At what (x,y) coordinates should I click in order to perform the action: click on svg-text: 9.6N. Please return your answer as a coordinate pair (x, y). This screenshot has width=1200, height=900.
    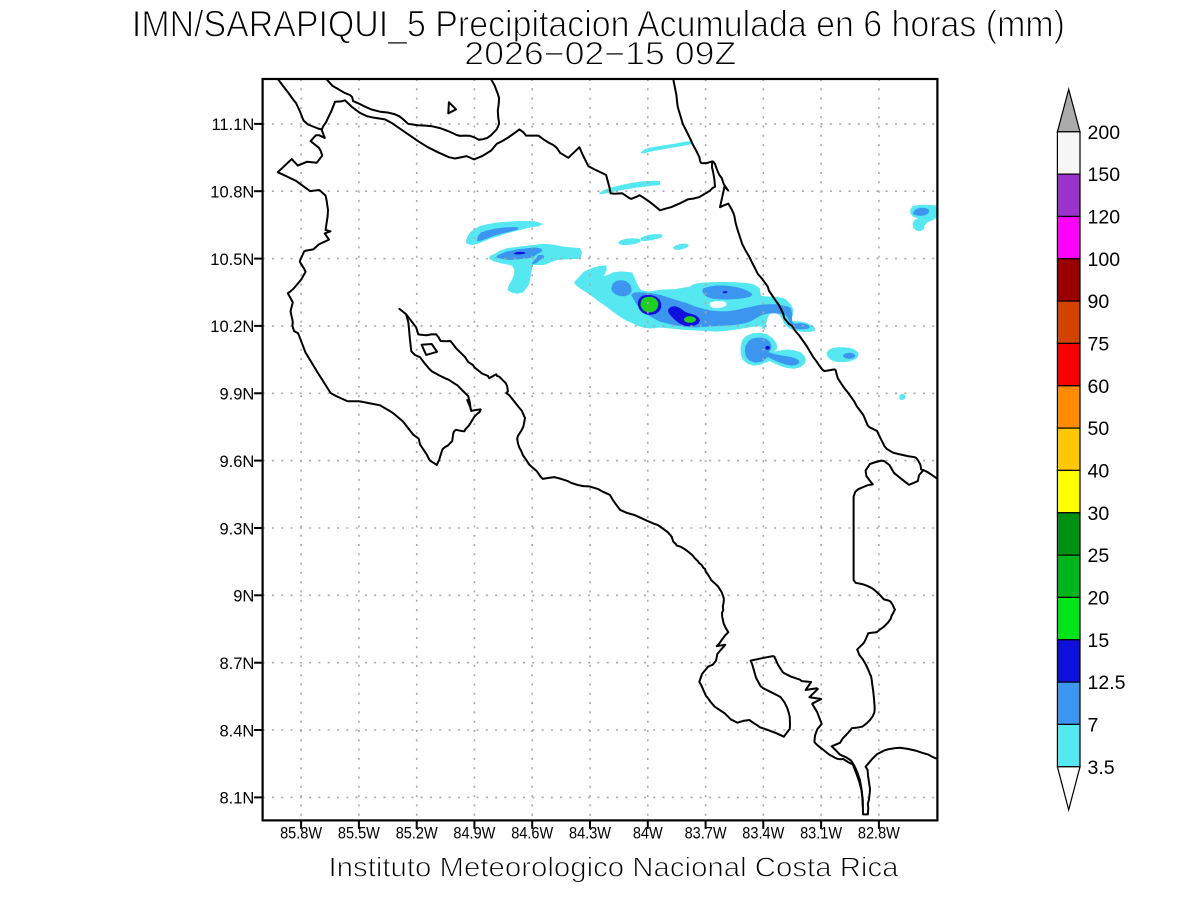
    Looking at the image, I should click on (236, 462).